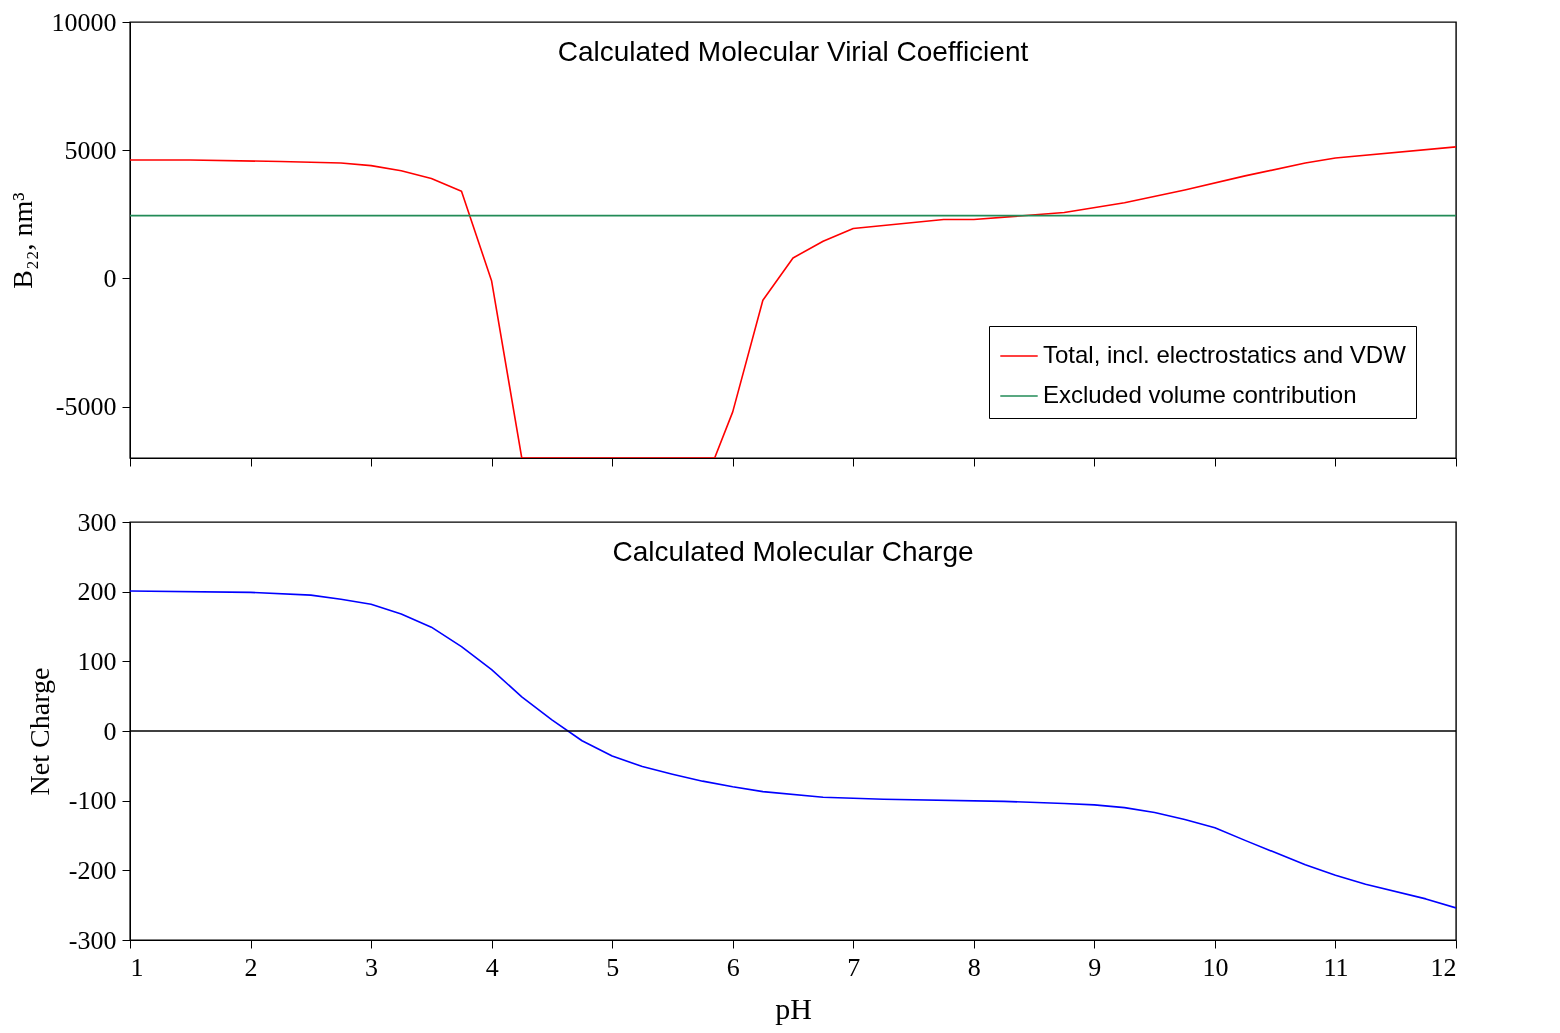 Image resolution: width=1560 pixels, height=1033 pixels. What do you see at coordinates (372, 967) in the screenshot?
I see `x-tick-label: 3` at bounding box center [372, 967].